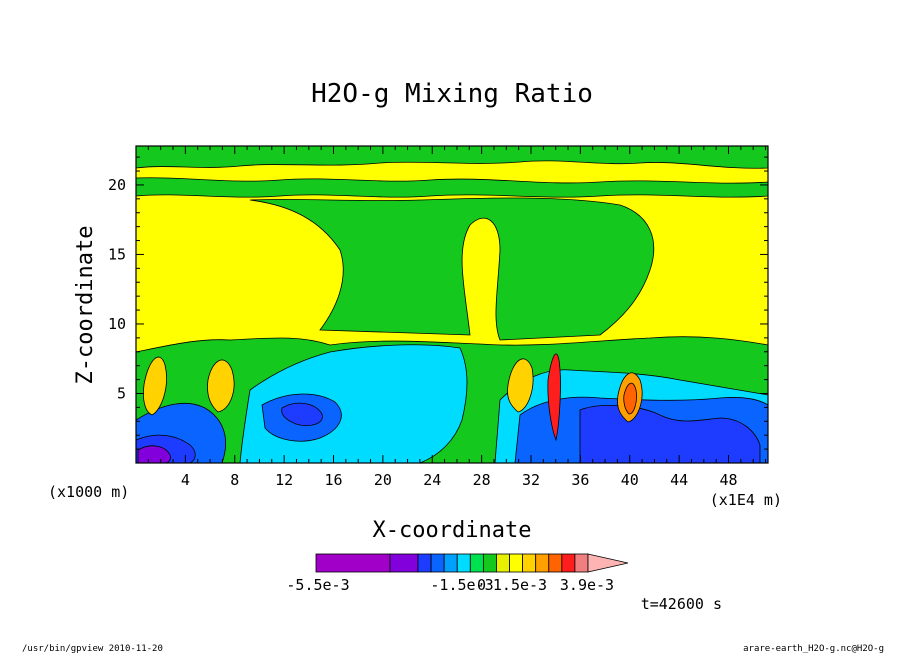 The width and height of the screenshot is (904, 654). Describe the element at coordinates (681, 604) in the screenshot. I see `time-label: t=42600 s` at that location.